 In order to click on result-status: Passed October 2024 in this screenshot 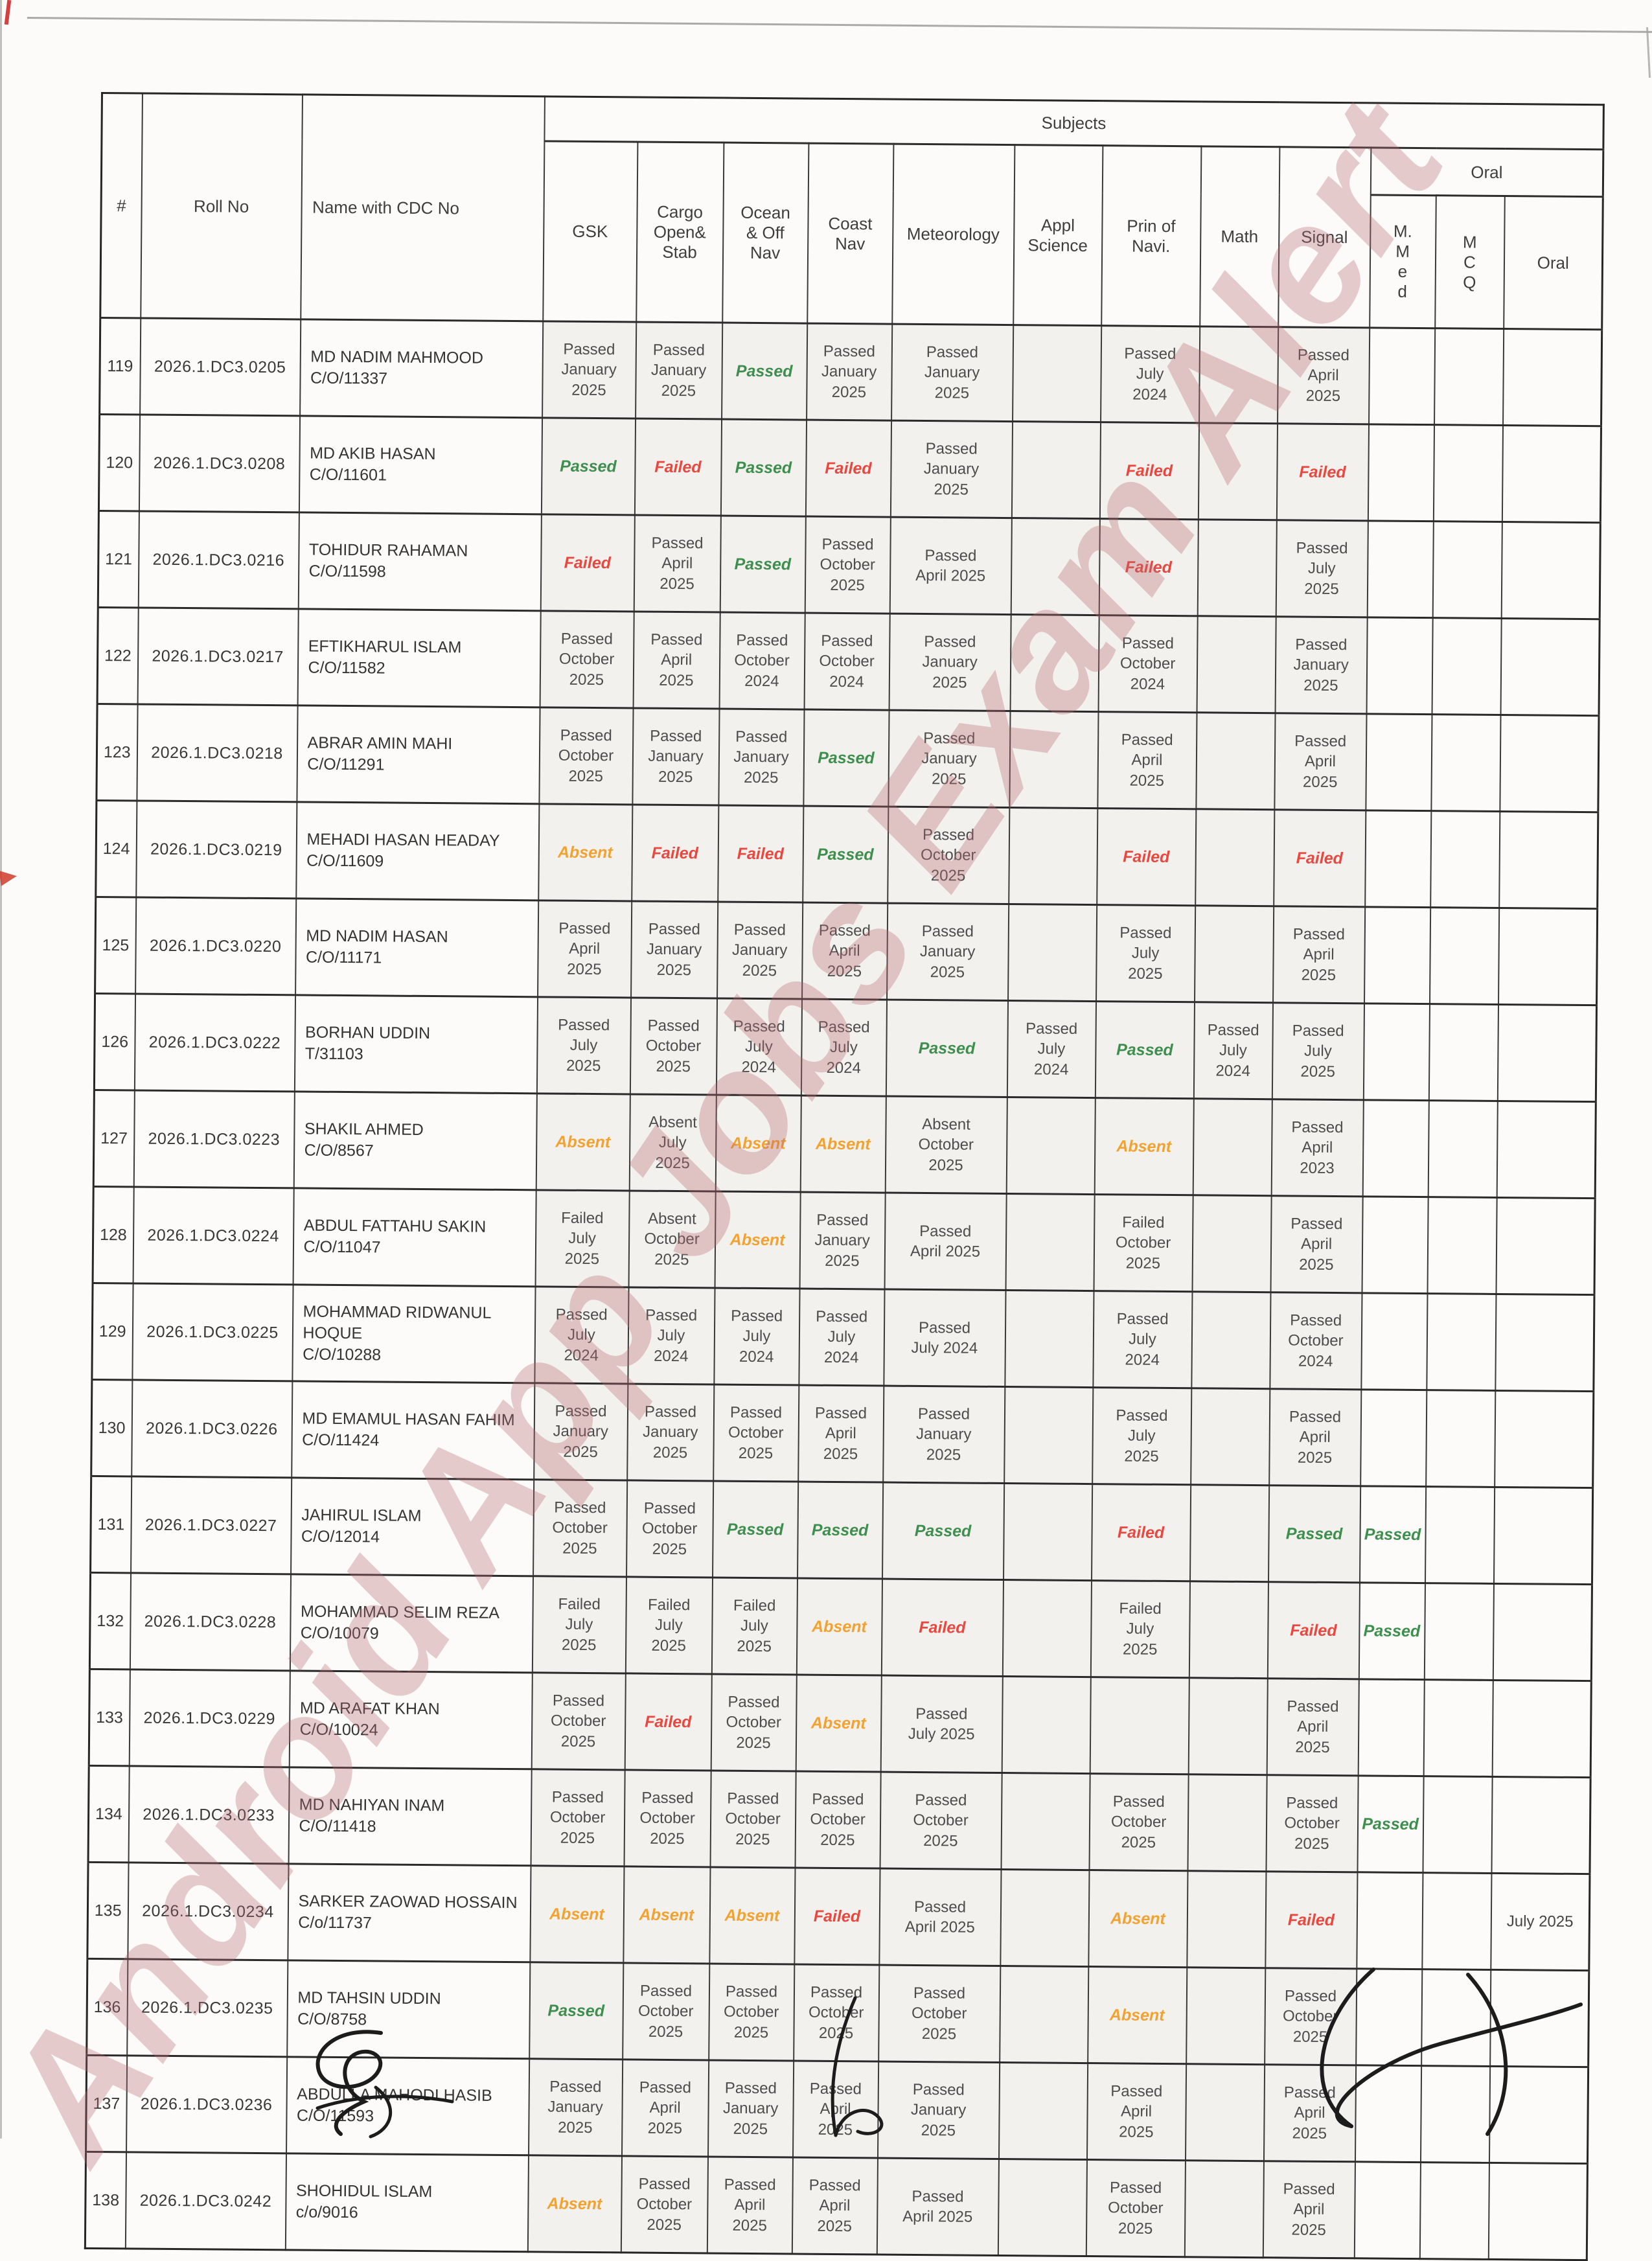, I will do `click(1147, 663)`.